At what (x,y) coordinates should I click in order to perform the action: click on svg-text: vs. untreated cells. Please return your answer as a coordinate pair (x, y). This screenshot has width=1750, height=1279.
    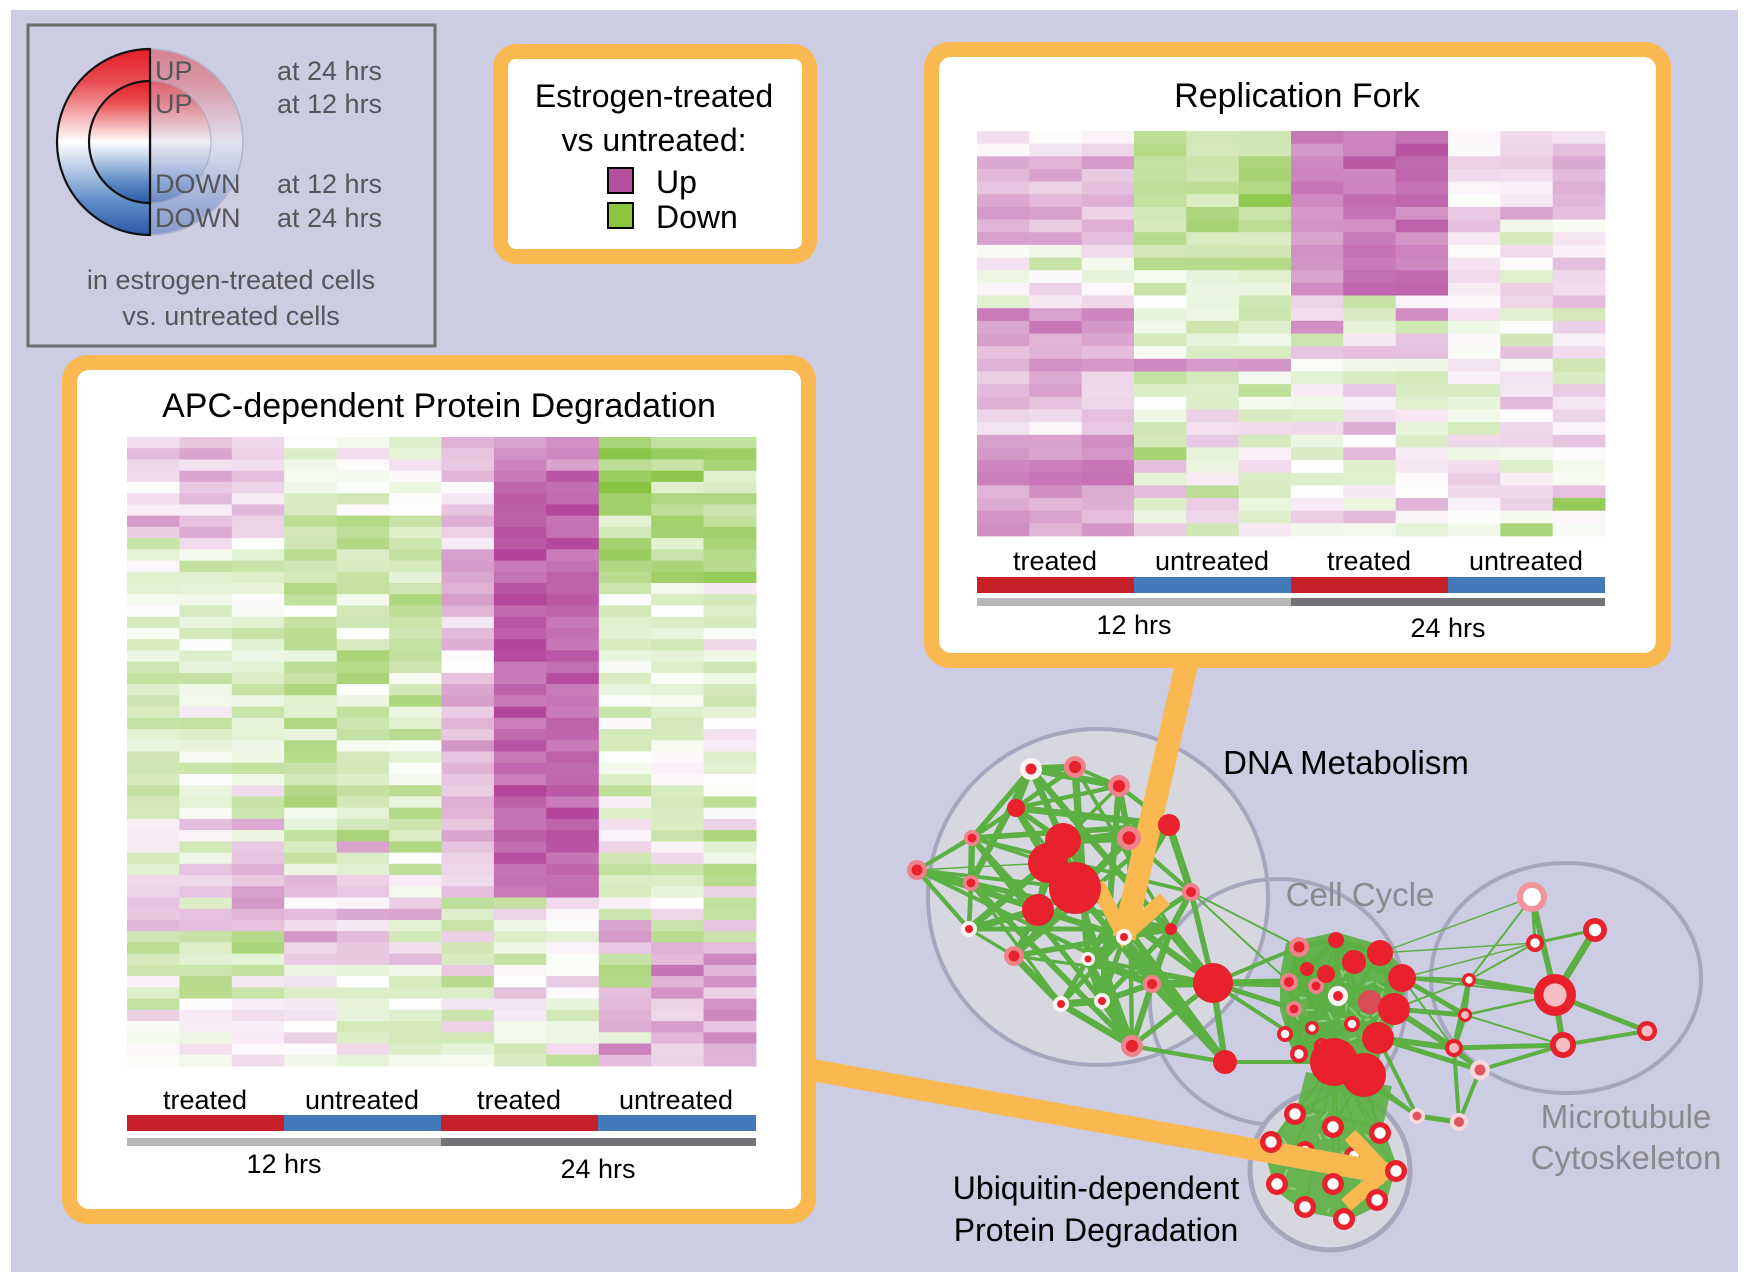
    Looking at the image, I should click on (231, 316).